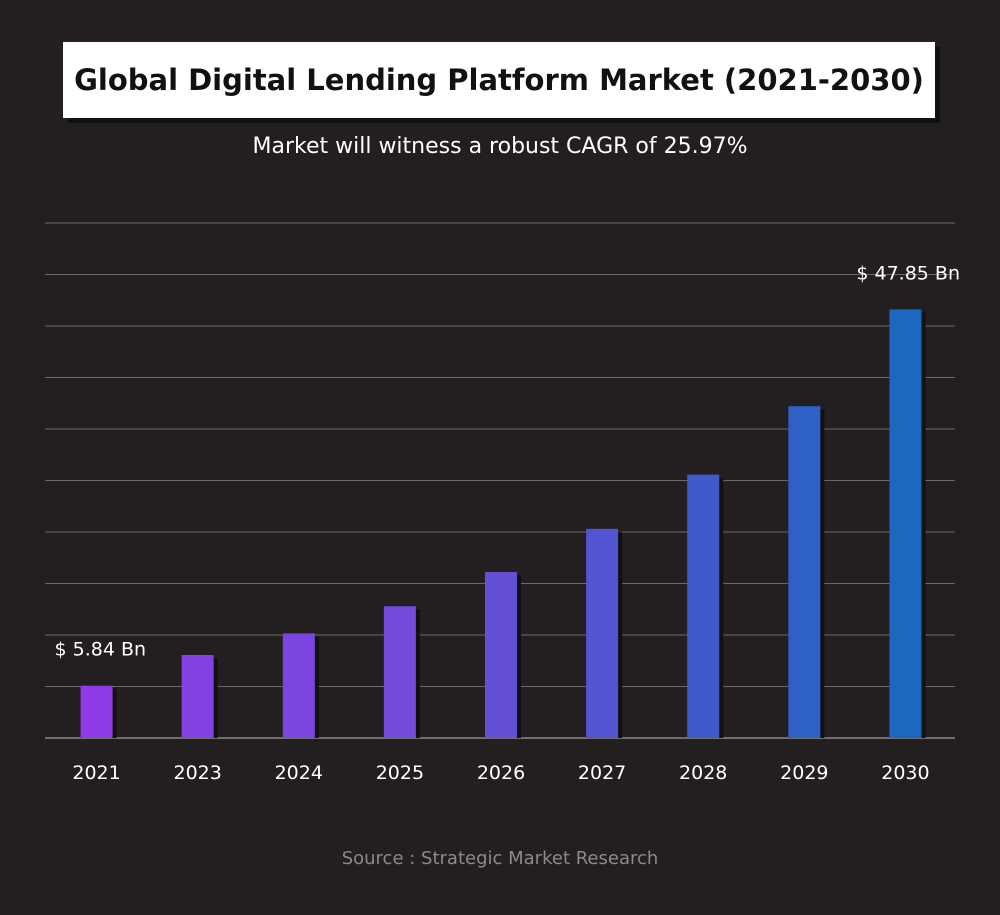 This screenshot has width=1000, height=915. What do you see at coordinates (197, 696) in the screenshot?
I see `bar-2023` at bounding box center [197, 696].